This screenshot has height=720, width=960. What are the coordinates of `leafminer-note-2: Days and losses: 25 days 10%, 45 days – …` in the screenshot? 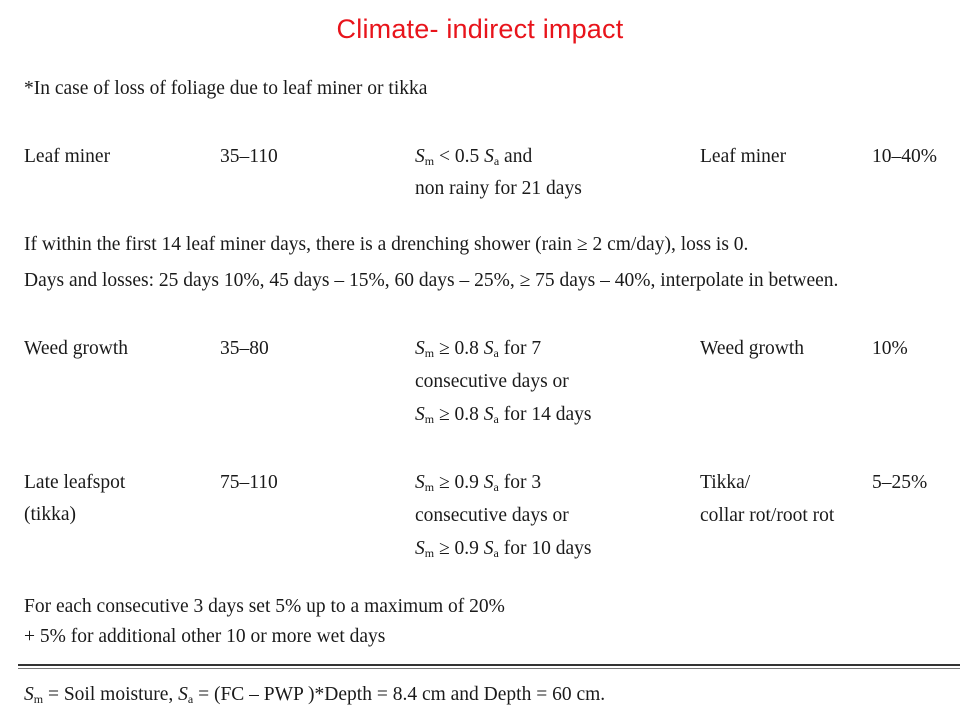 It's located at (431, 280).